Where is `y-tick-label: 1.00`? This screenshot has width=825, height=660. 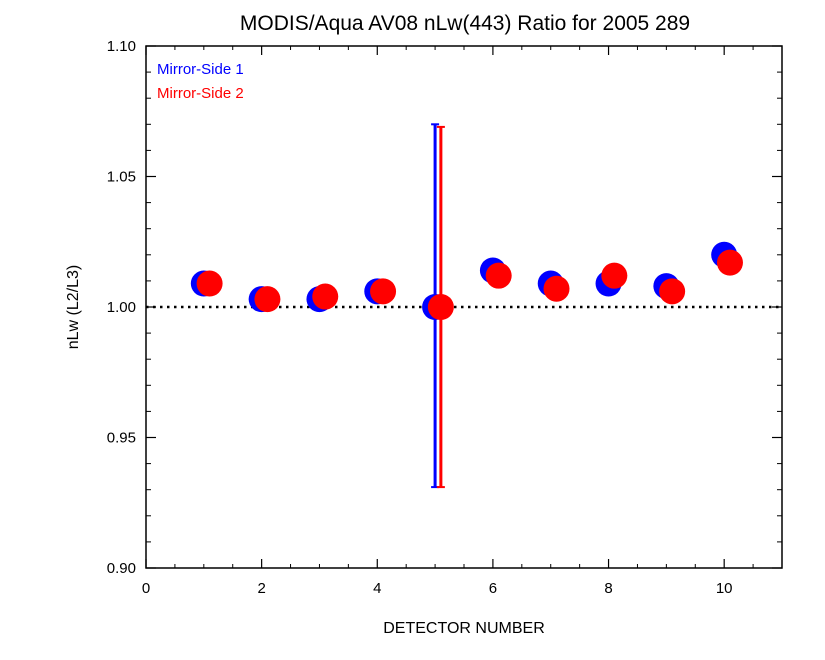
y-tick-label: 1.00 is located at coordinates (121, 307).